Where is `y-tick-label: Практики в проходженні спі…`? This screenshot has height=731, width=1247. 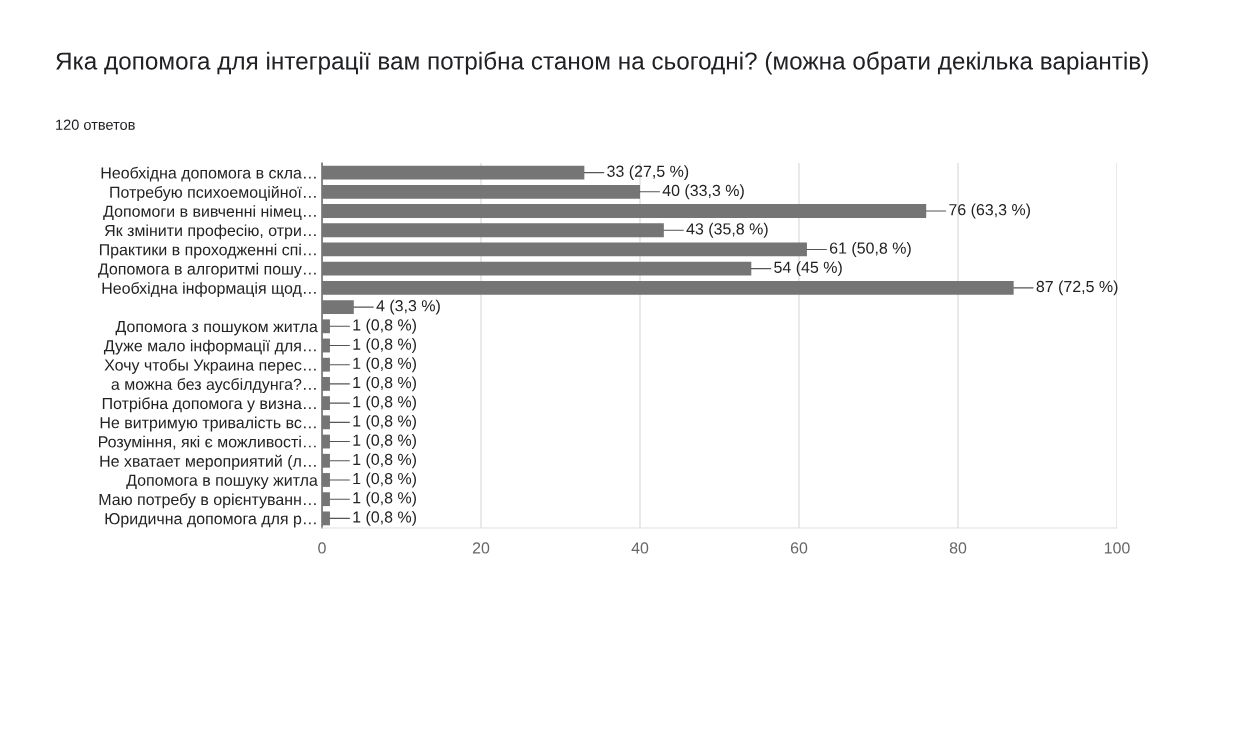 y-tick-label: Практики в проходженні спі… is located at coordinates (207, 251).